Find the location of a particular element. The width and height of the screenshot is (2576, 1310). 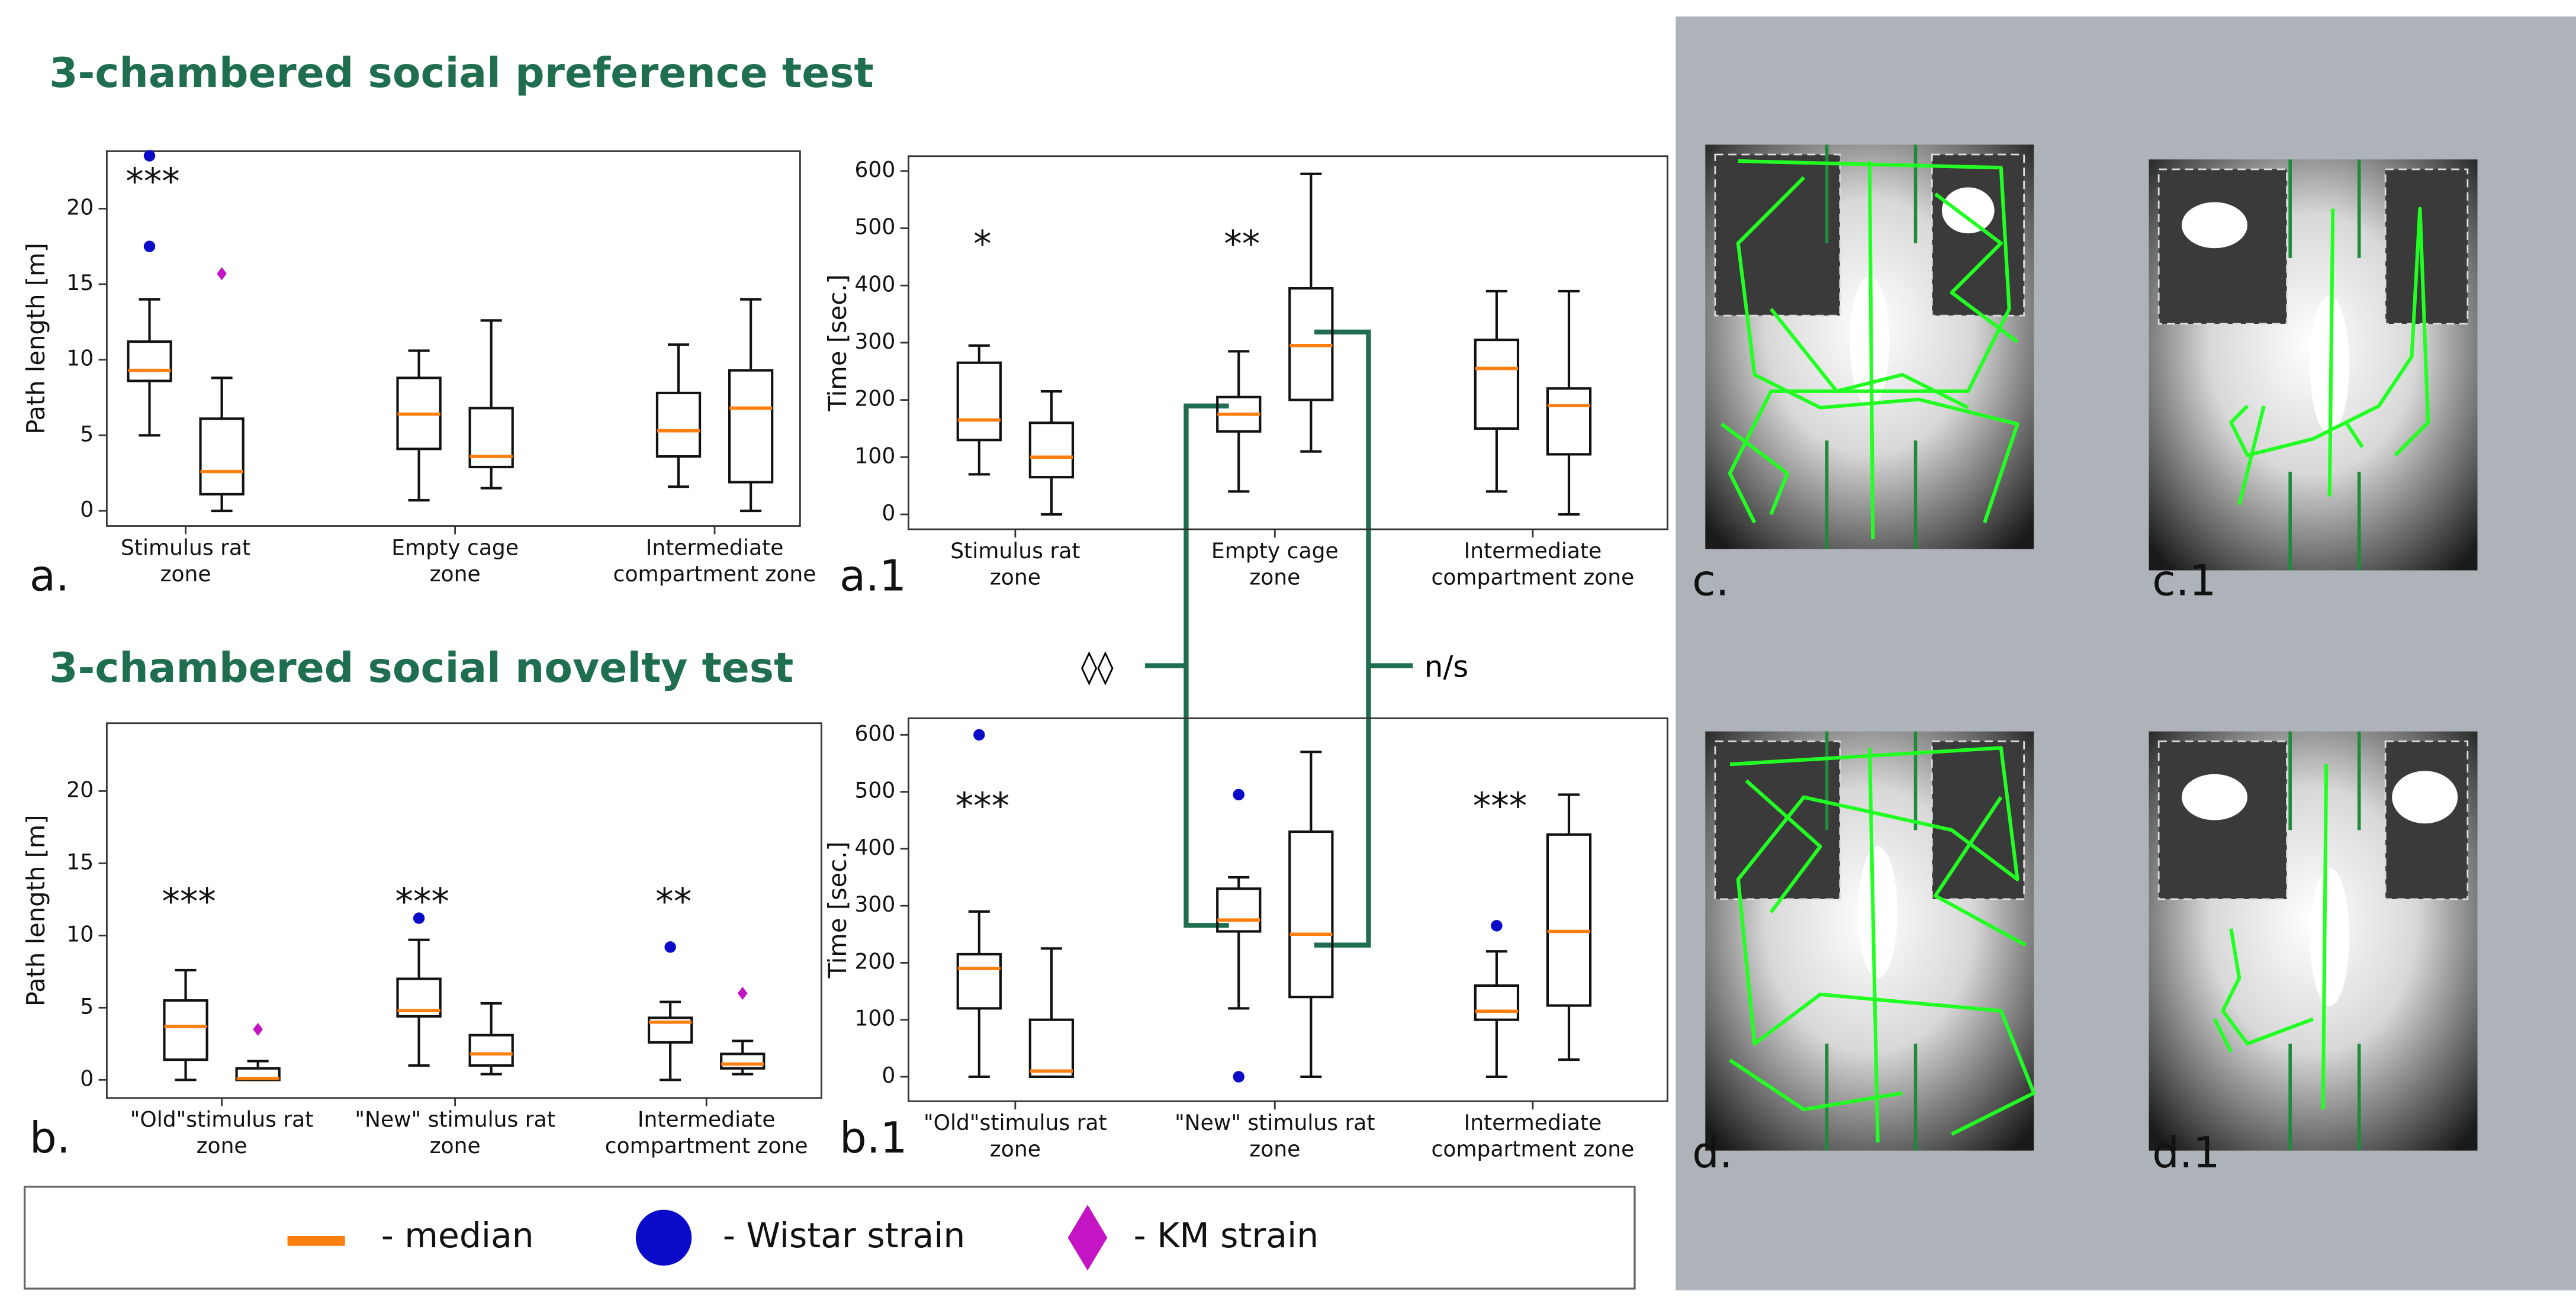

panel-label: b.1 is located at coordinates (874, 1138).